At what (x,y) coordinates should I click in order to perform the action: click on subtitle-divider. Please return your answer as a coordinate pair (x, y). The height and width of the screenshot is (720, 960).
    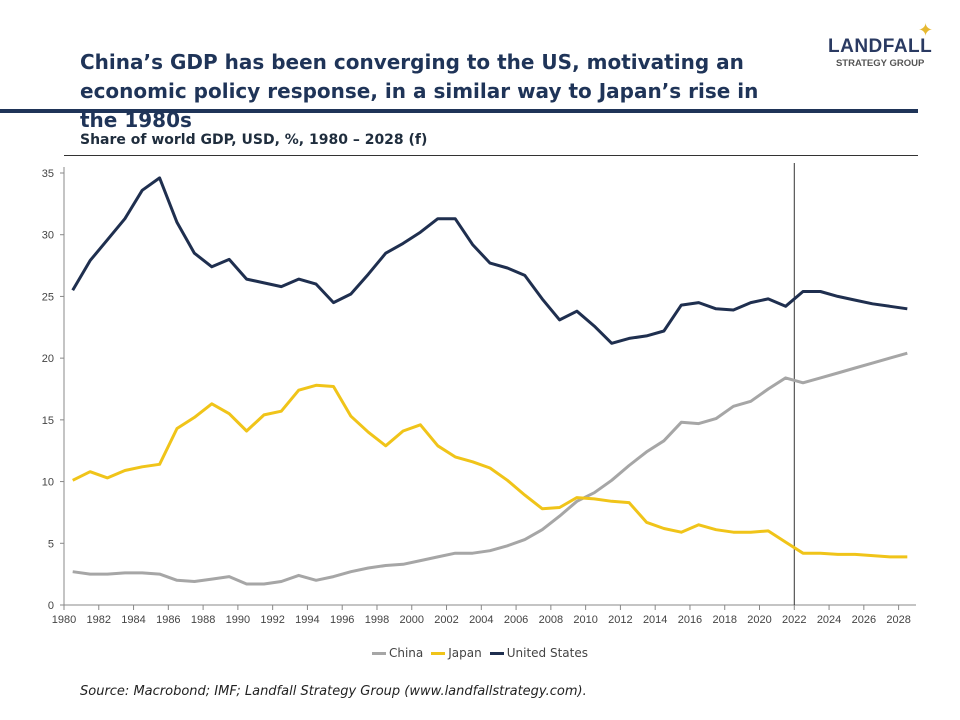
    Looking at the image, I should click on (491, 155).